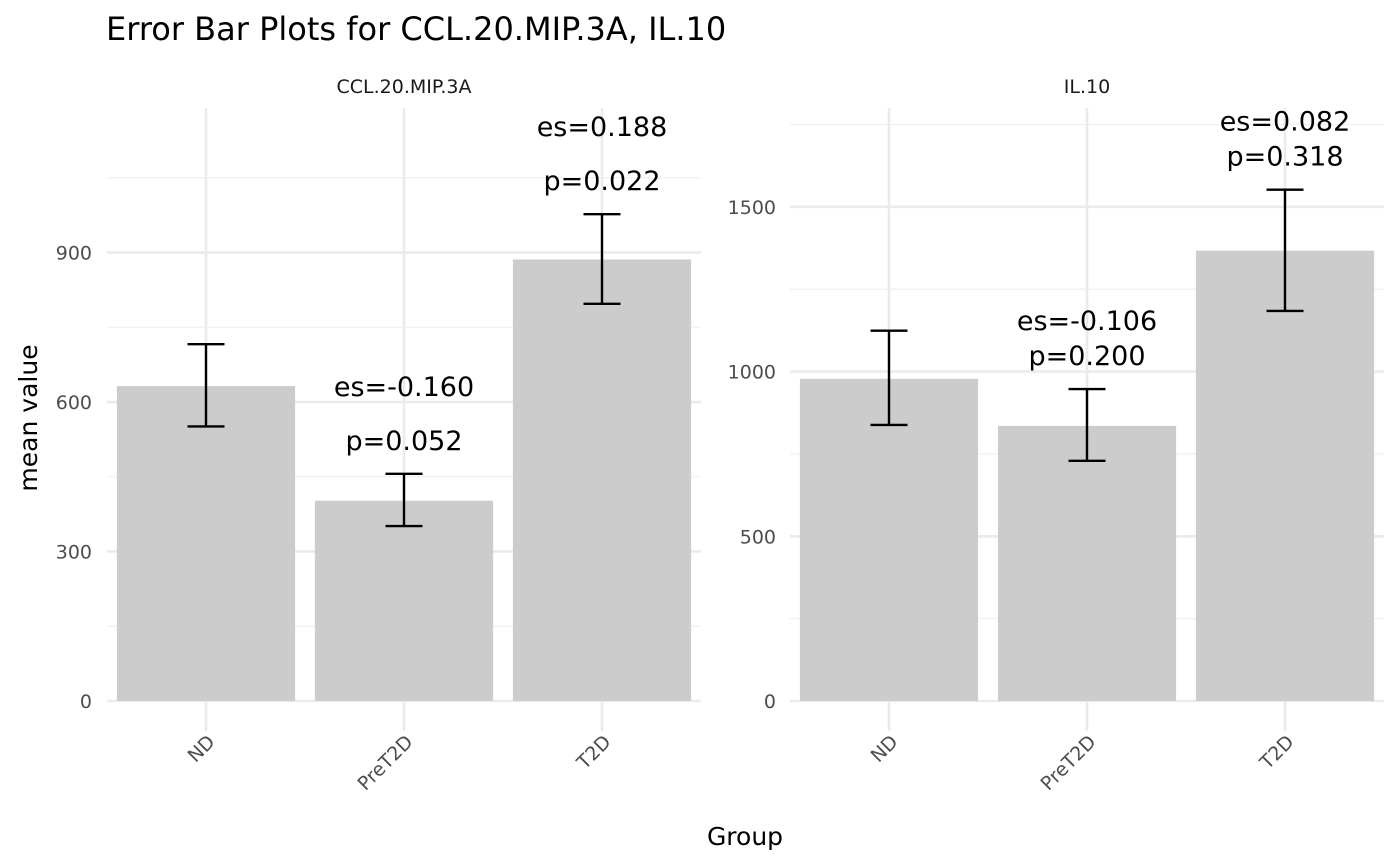  Describe the element at coordinates (74, 254) in the screenshot. I see `y-tick-label: 900` at that location.